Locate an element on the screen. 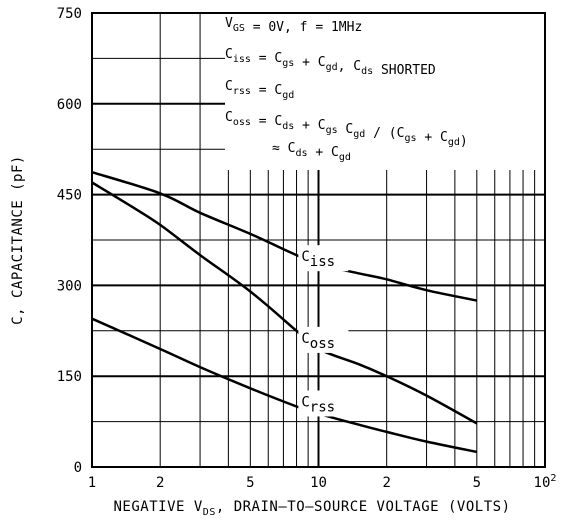  y-tick-label: 600 is located at coordinates (69, 105).